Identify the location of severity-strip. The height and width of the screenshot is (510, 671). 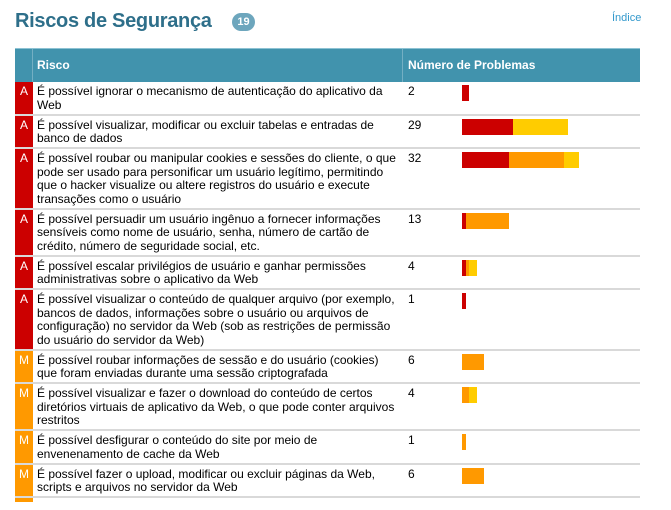
(24, 500).